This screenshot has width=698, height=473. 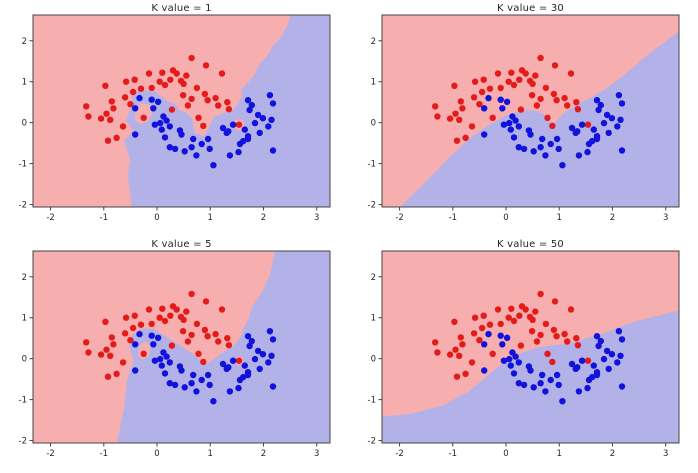 I want to click on subplot-title-k-5: K value = 5, so click(x=181, y=244).